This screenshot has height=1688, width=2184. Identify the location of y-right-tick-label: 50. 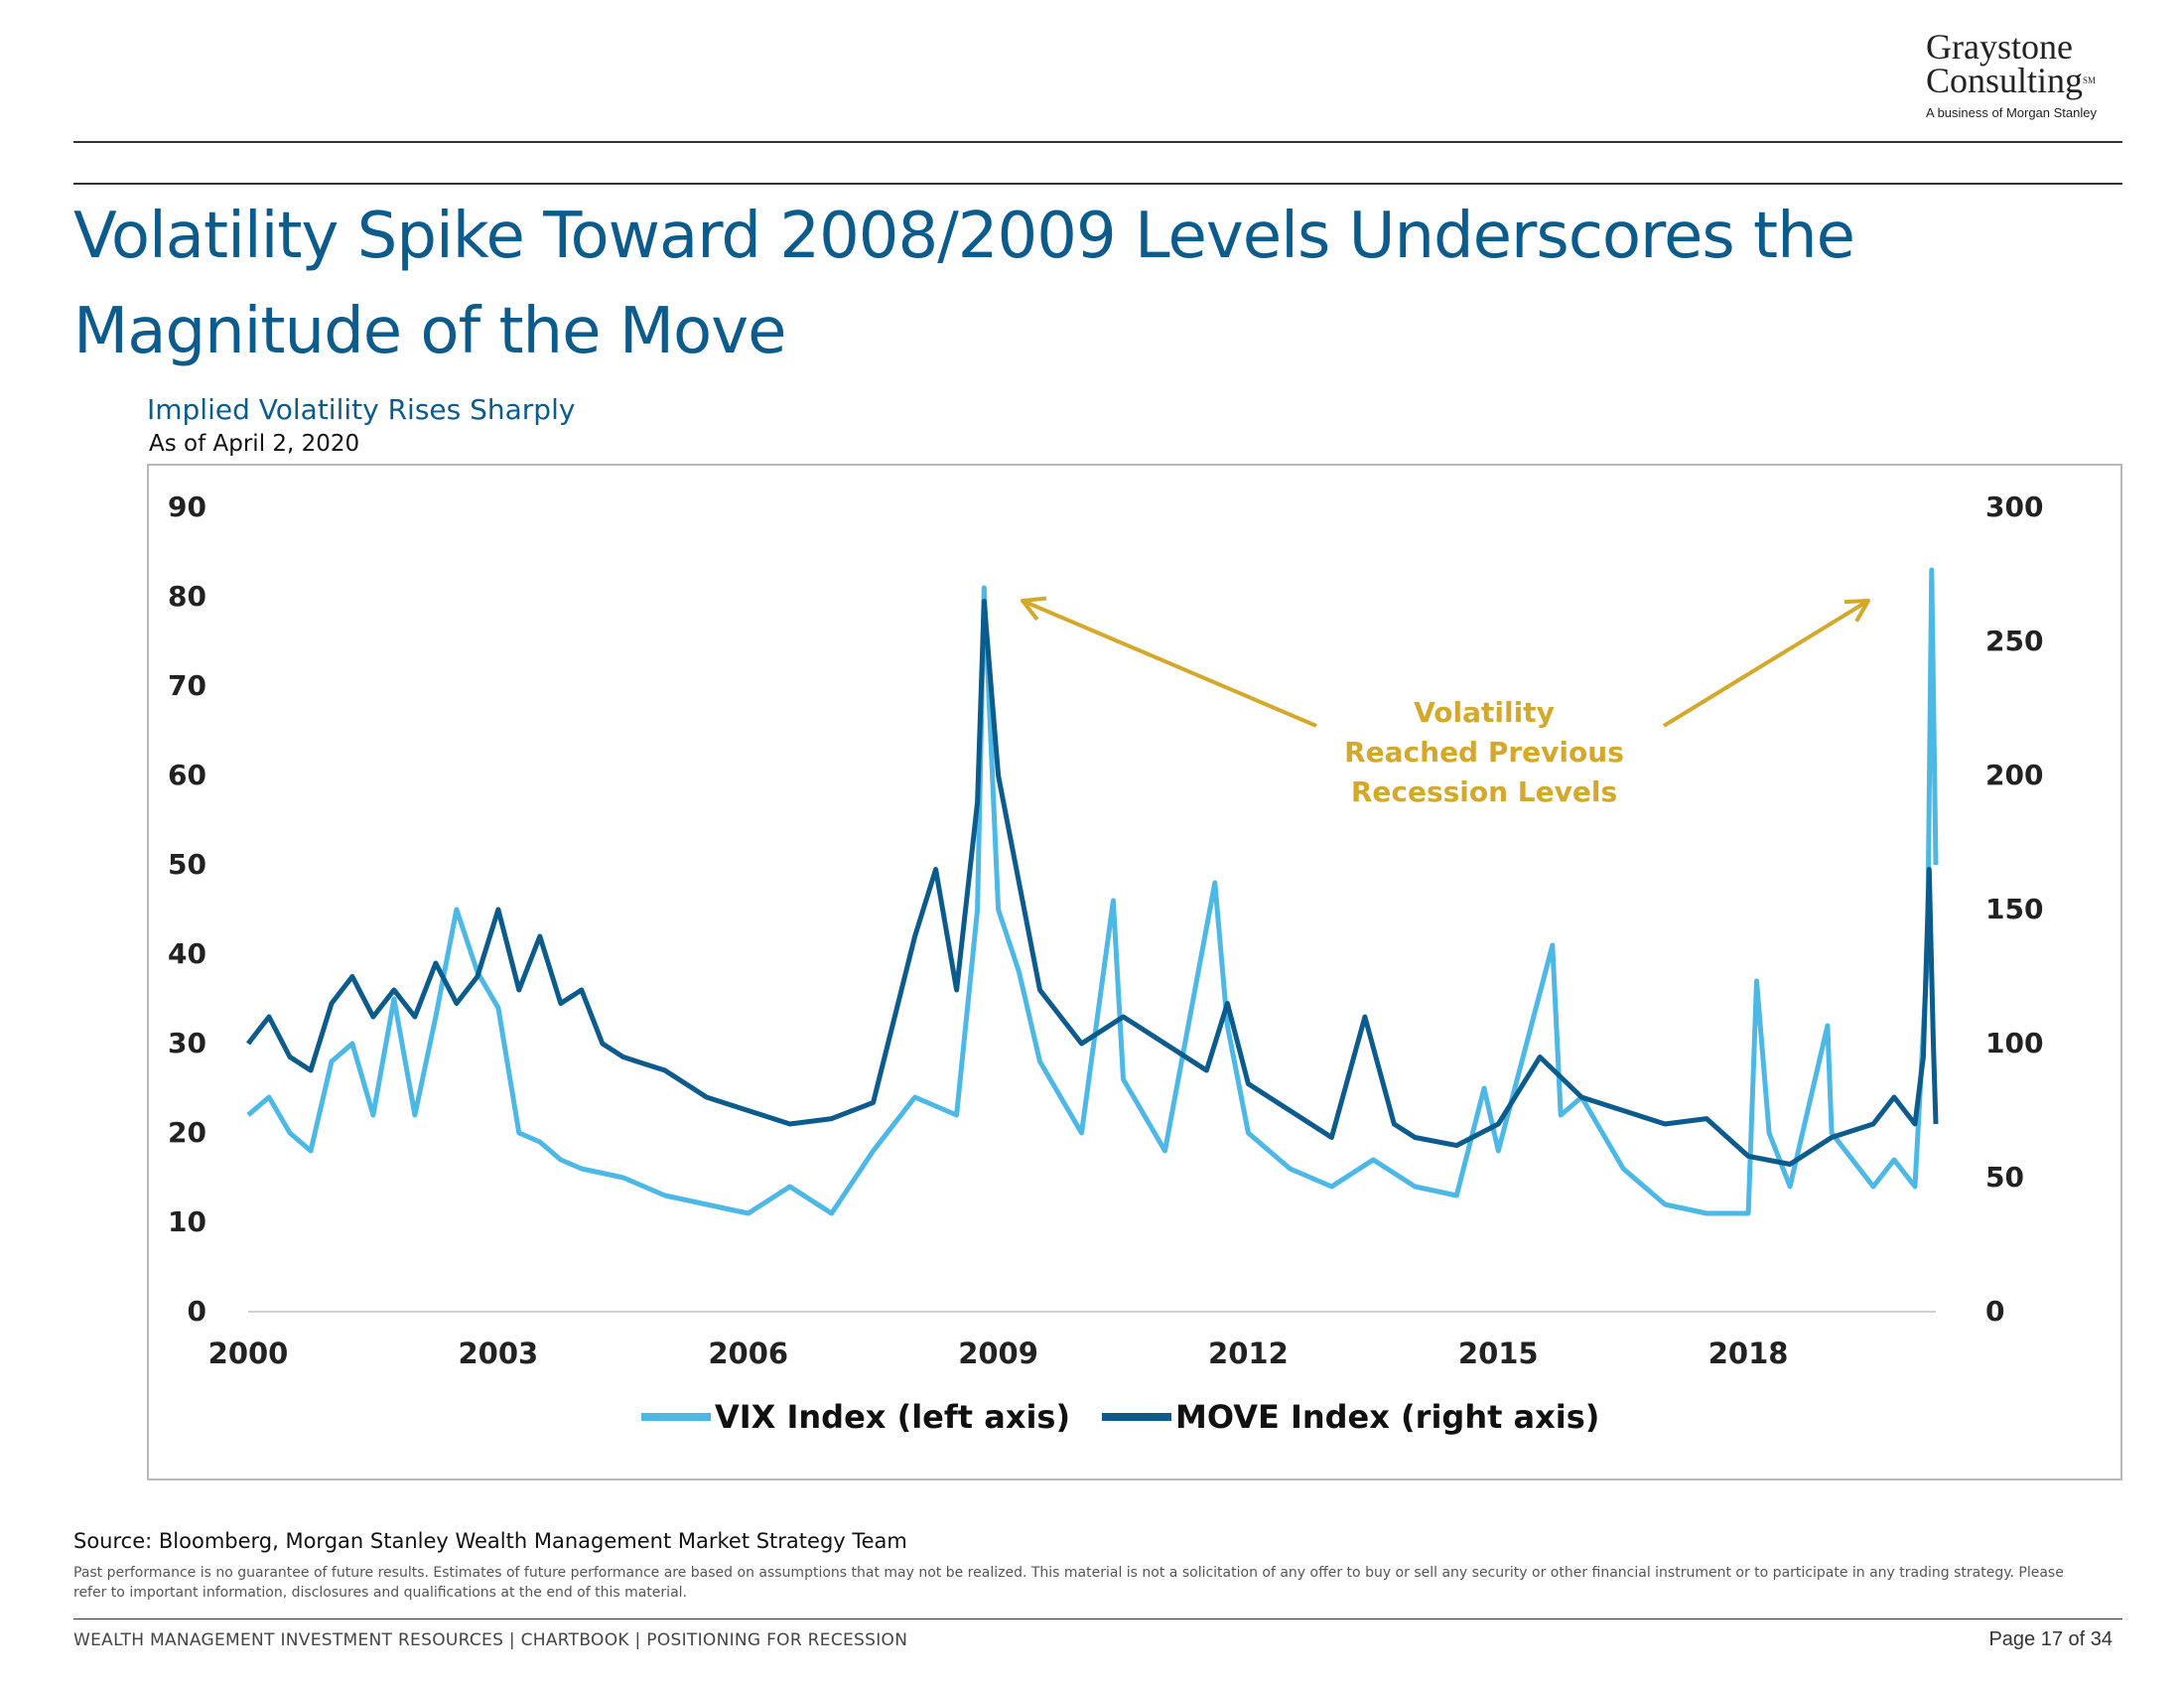
(2004, 1177).